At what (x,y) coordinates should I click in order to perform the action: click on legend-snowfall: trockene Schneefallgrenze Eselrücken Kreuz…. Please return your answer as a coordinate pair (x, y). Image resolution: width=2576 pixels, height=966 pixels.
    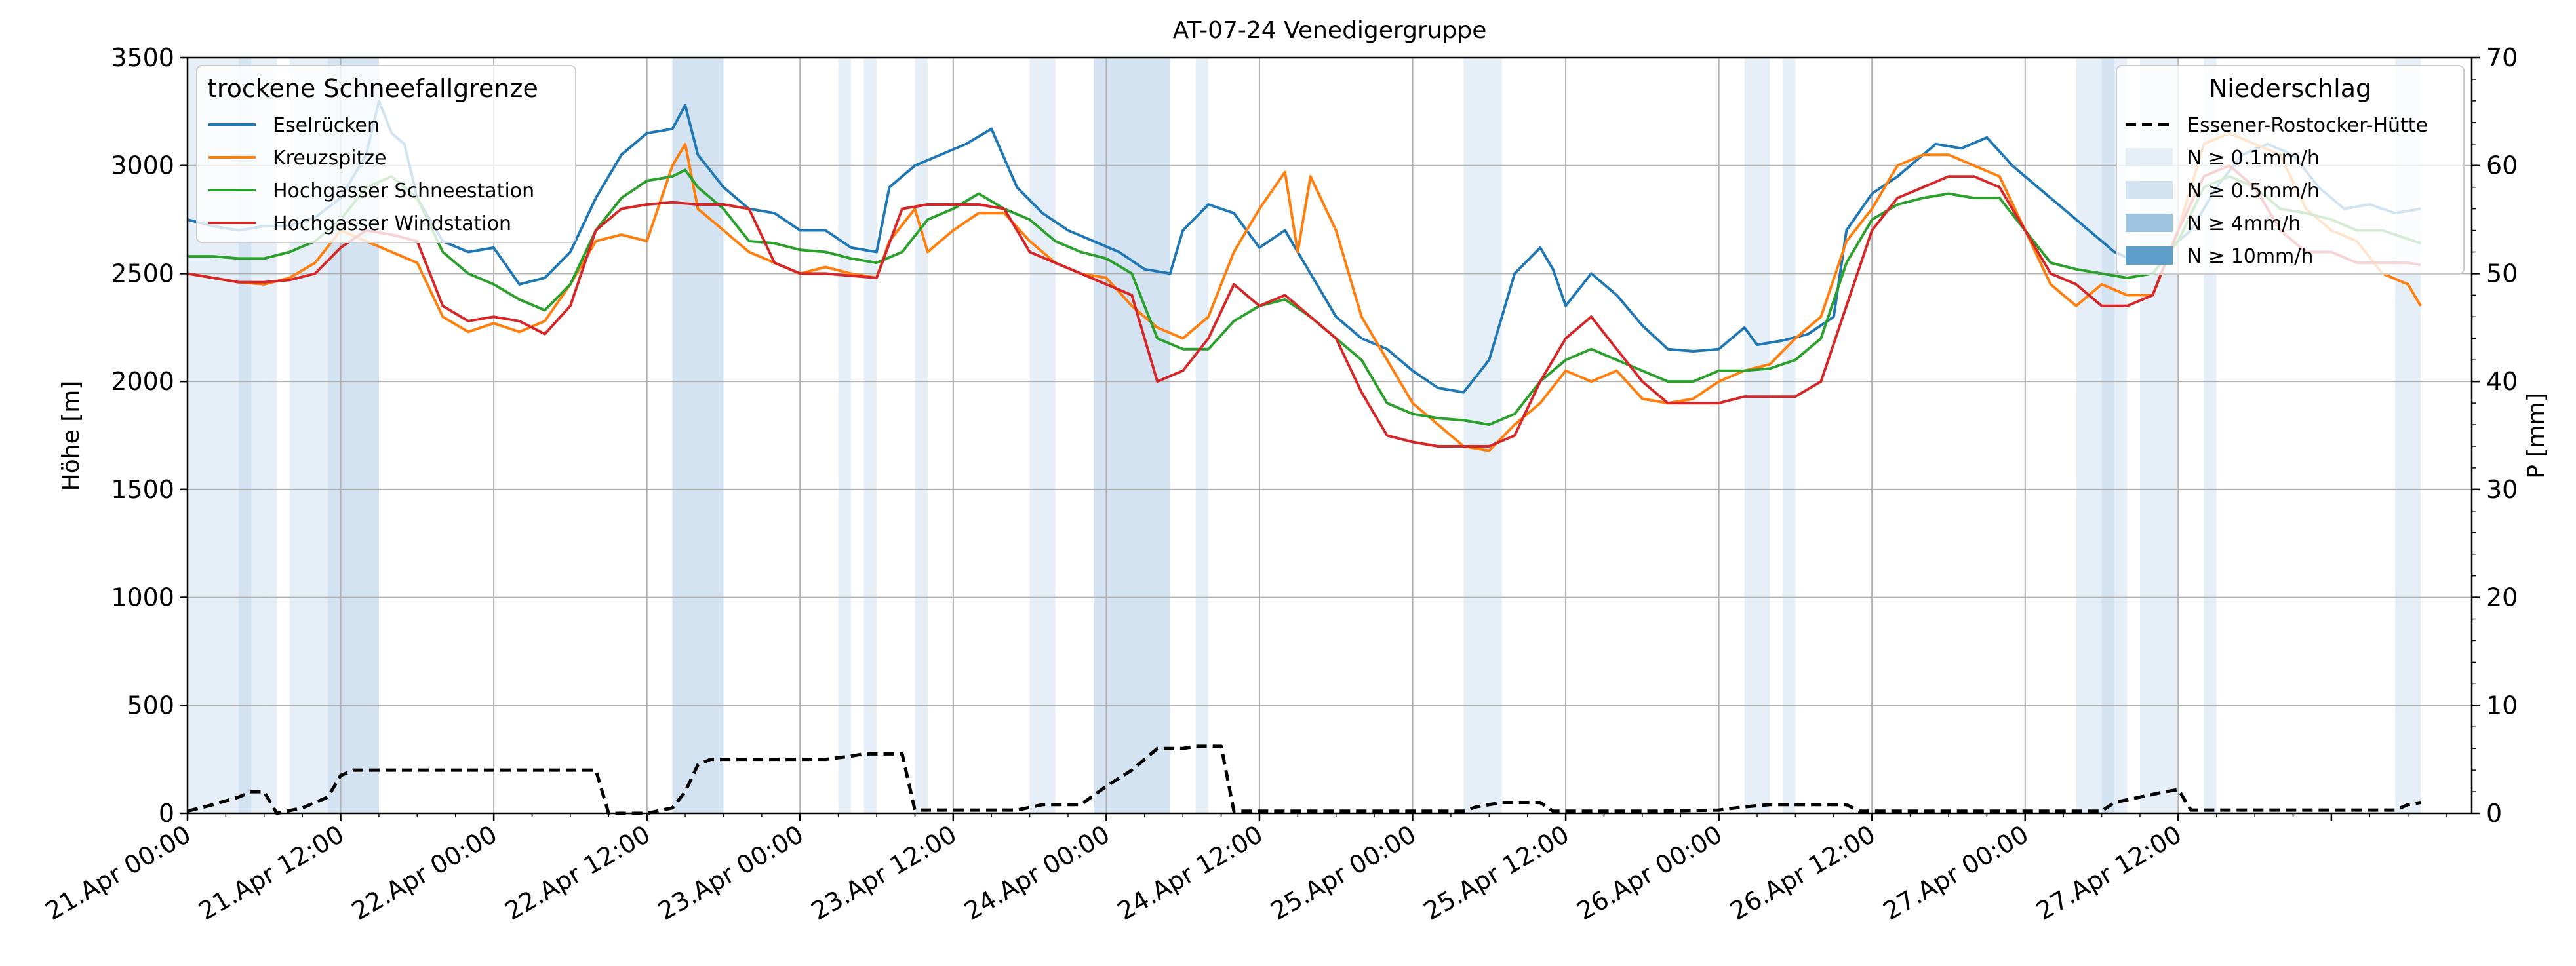
    Looking at the image, I should click on (386, 154).